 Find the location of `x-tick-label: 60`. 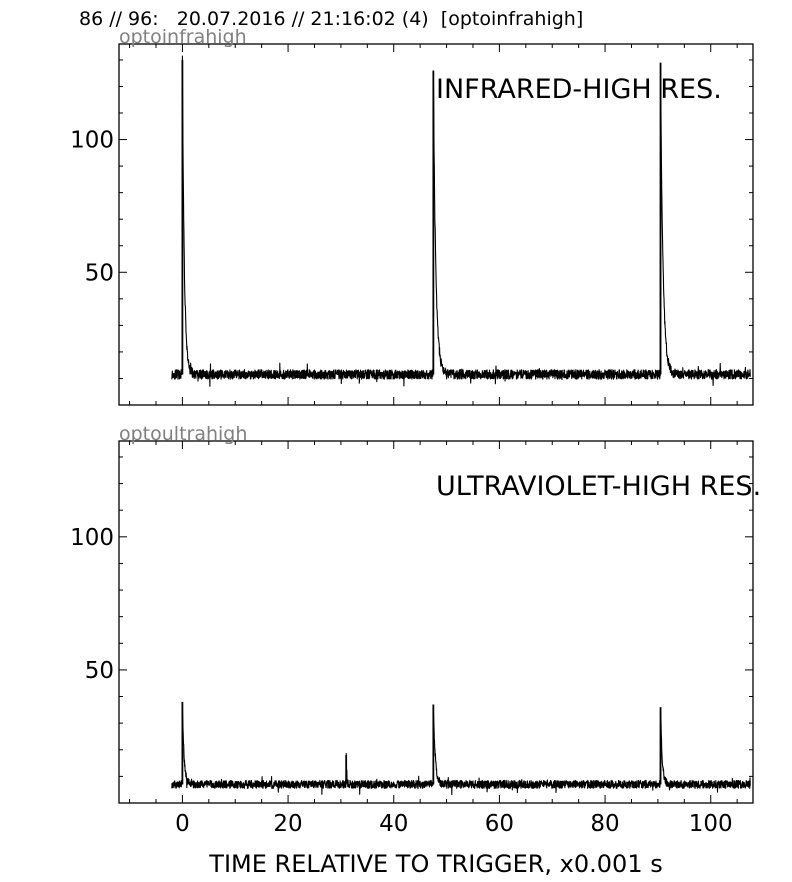

x-tick-label: 60 is located at coordinates (499, 824).